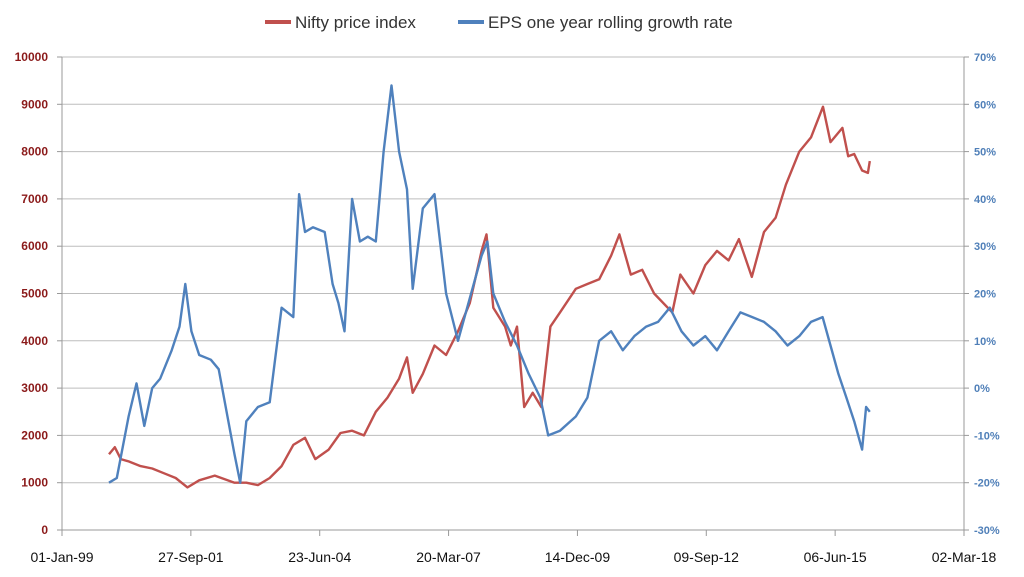  I want to click on y-right-tick-label: 0%, so click(982, 389).